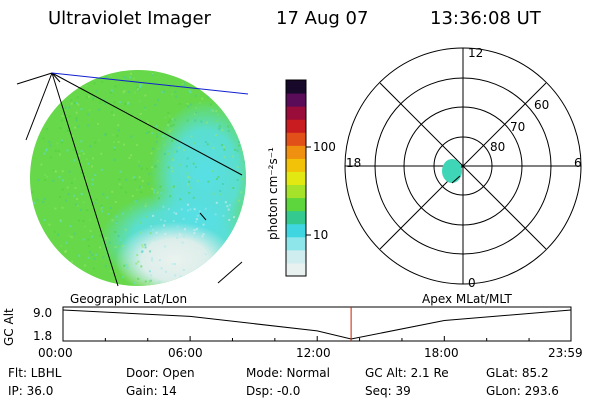 This screenshot has width=600, height=400. I want to click on mlt-diagonal, so click(463, 166).